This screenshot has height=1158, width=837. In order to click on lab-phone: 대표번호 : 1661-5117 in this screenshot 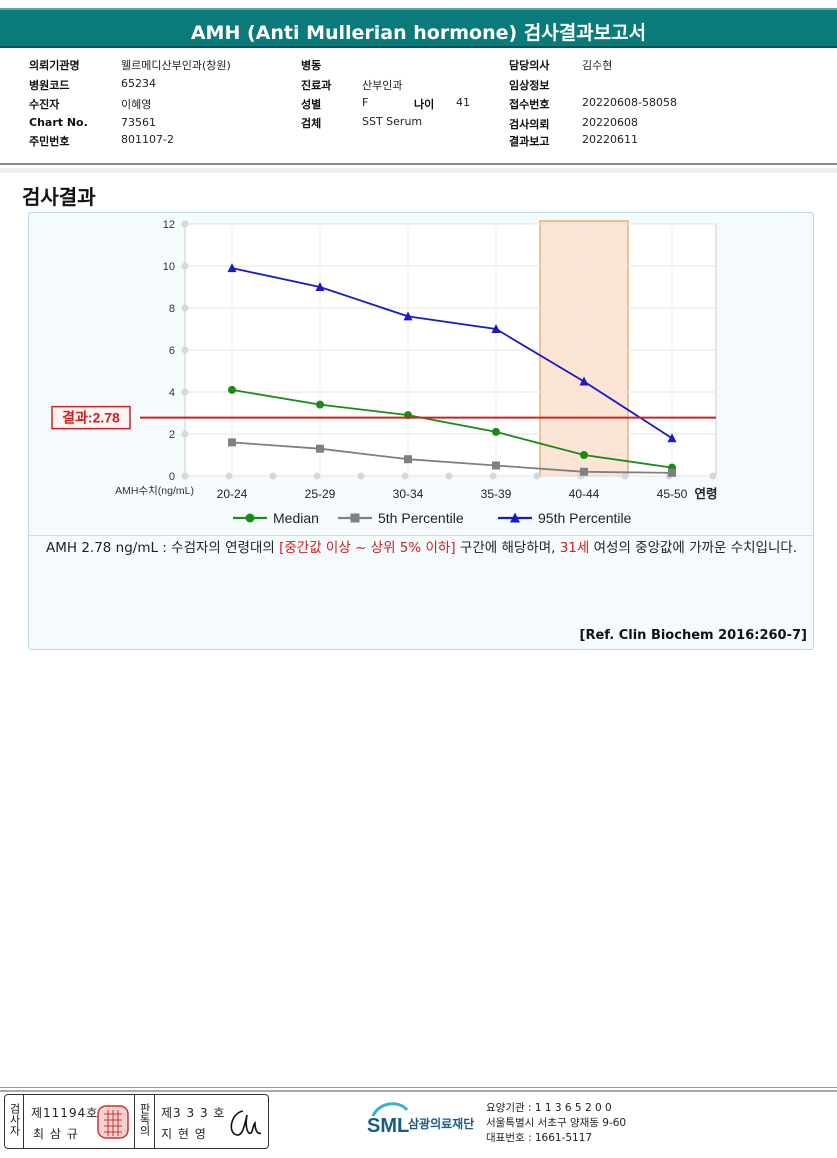, I will do `click(539, 1138)`.